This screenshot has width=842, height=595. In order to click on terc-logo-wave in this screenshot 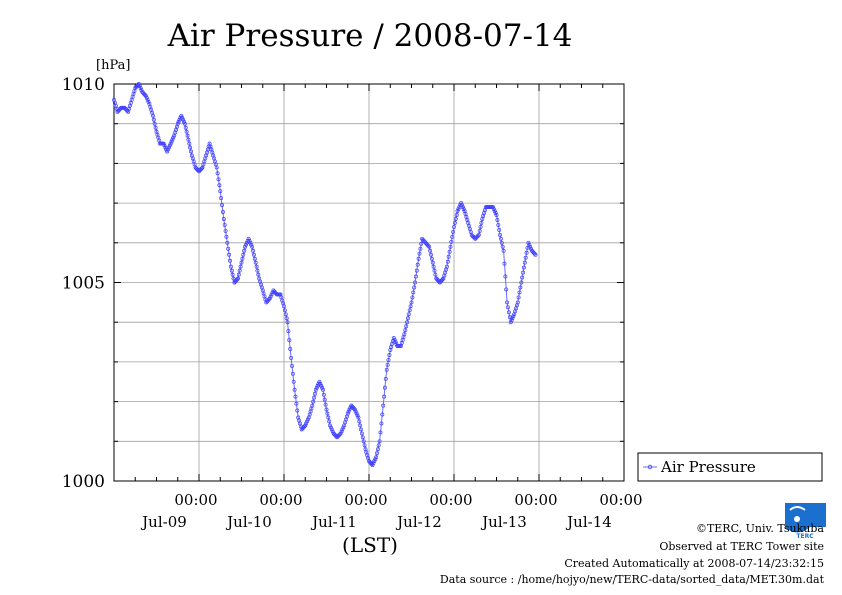, I will do `click(797, 508)`.